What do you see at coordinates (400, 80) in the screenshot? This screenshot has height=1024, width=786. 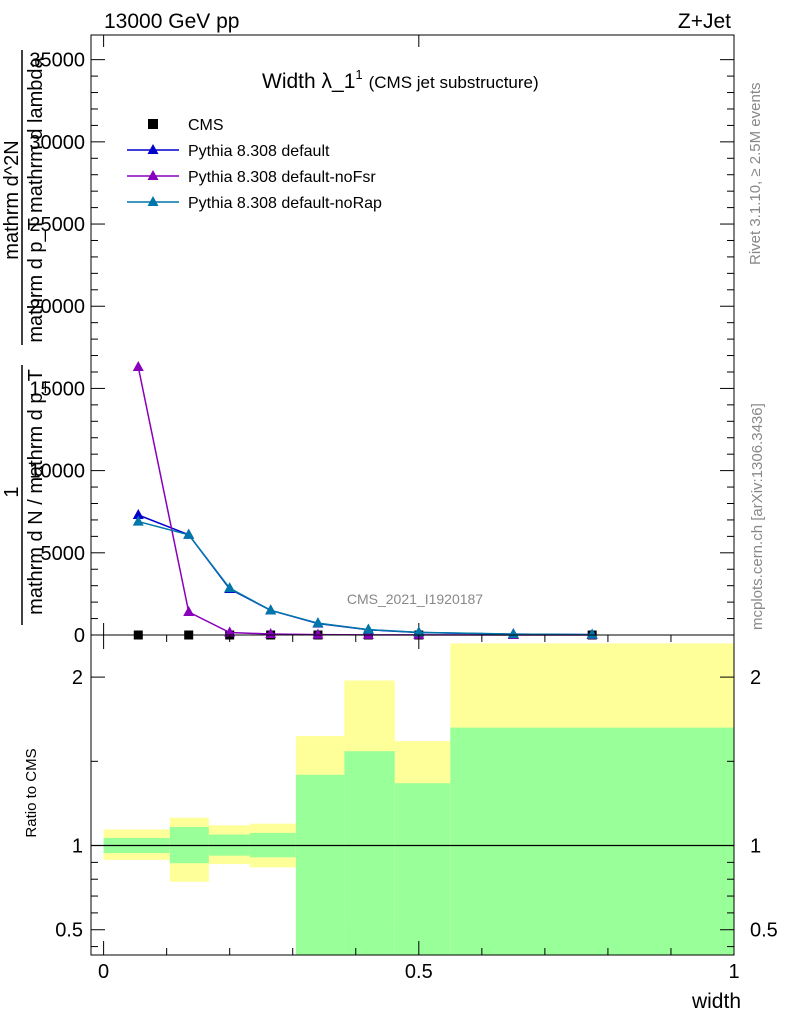 I see `plot-title: Width λ_11 (CMS jet substructure)` at bounding box center [400, 80].